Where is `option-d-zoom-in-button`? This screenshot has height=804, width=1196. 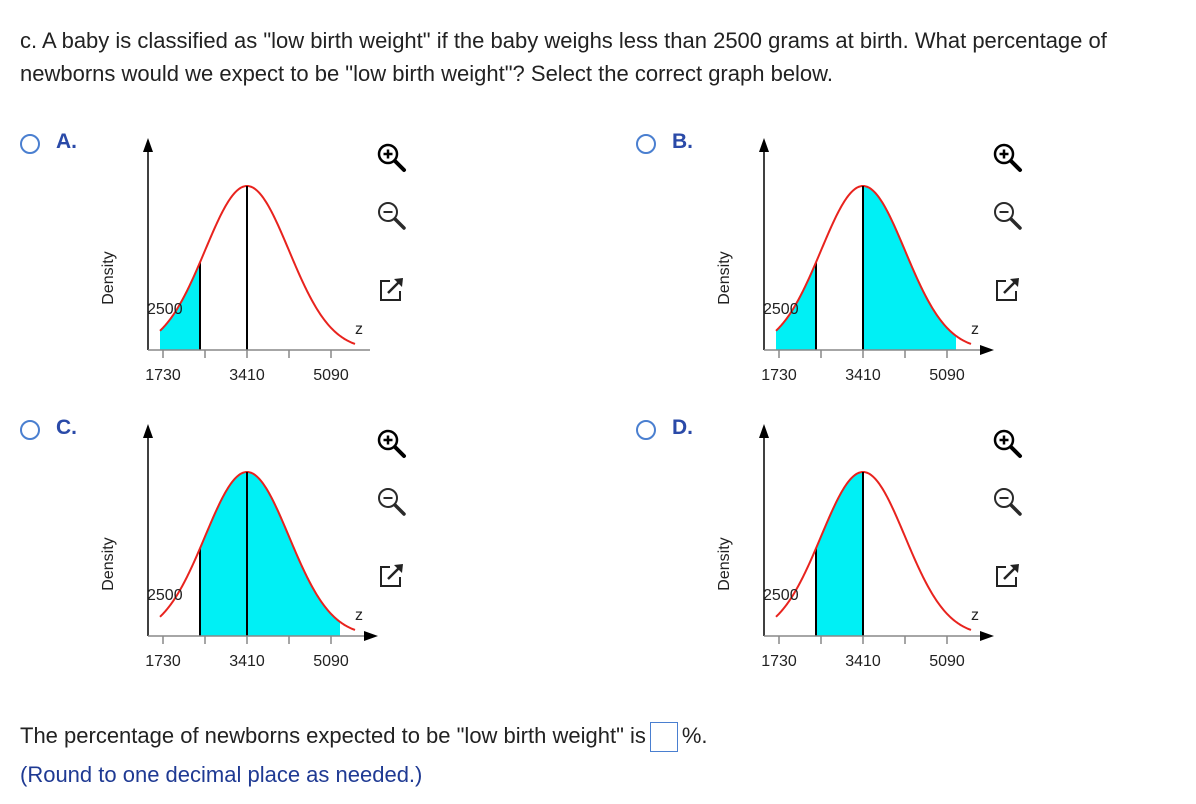
option-d-zoom-in-button is located at coordinates (1007, 443).